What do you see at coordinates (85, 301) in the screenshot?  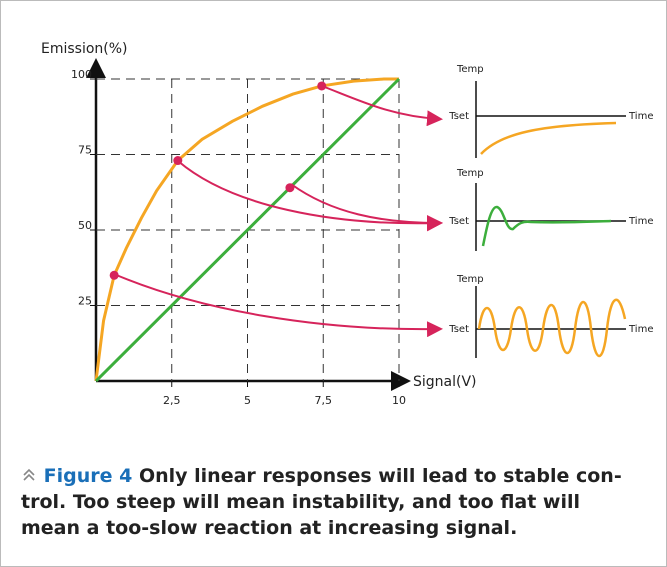 I see `y-tick-label: 25` at bounding box center [85, 301].